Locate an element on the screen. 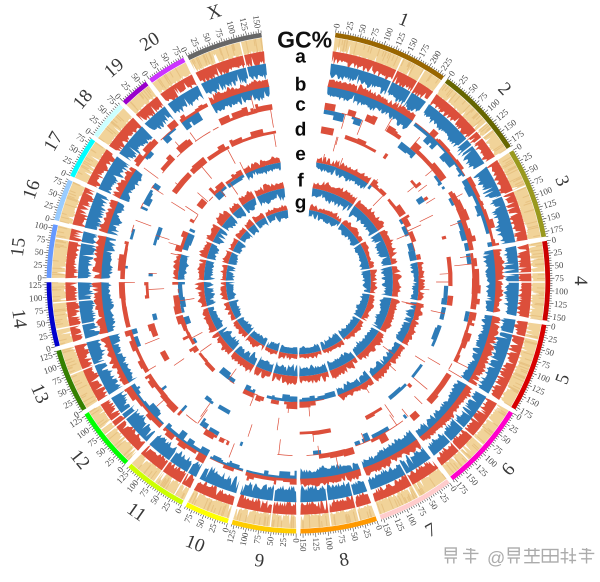 The image size is (600, 582). svg-text: f is located at coordinates (300, 180).